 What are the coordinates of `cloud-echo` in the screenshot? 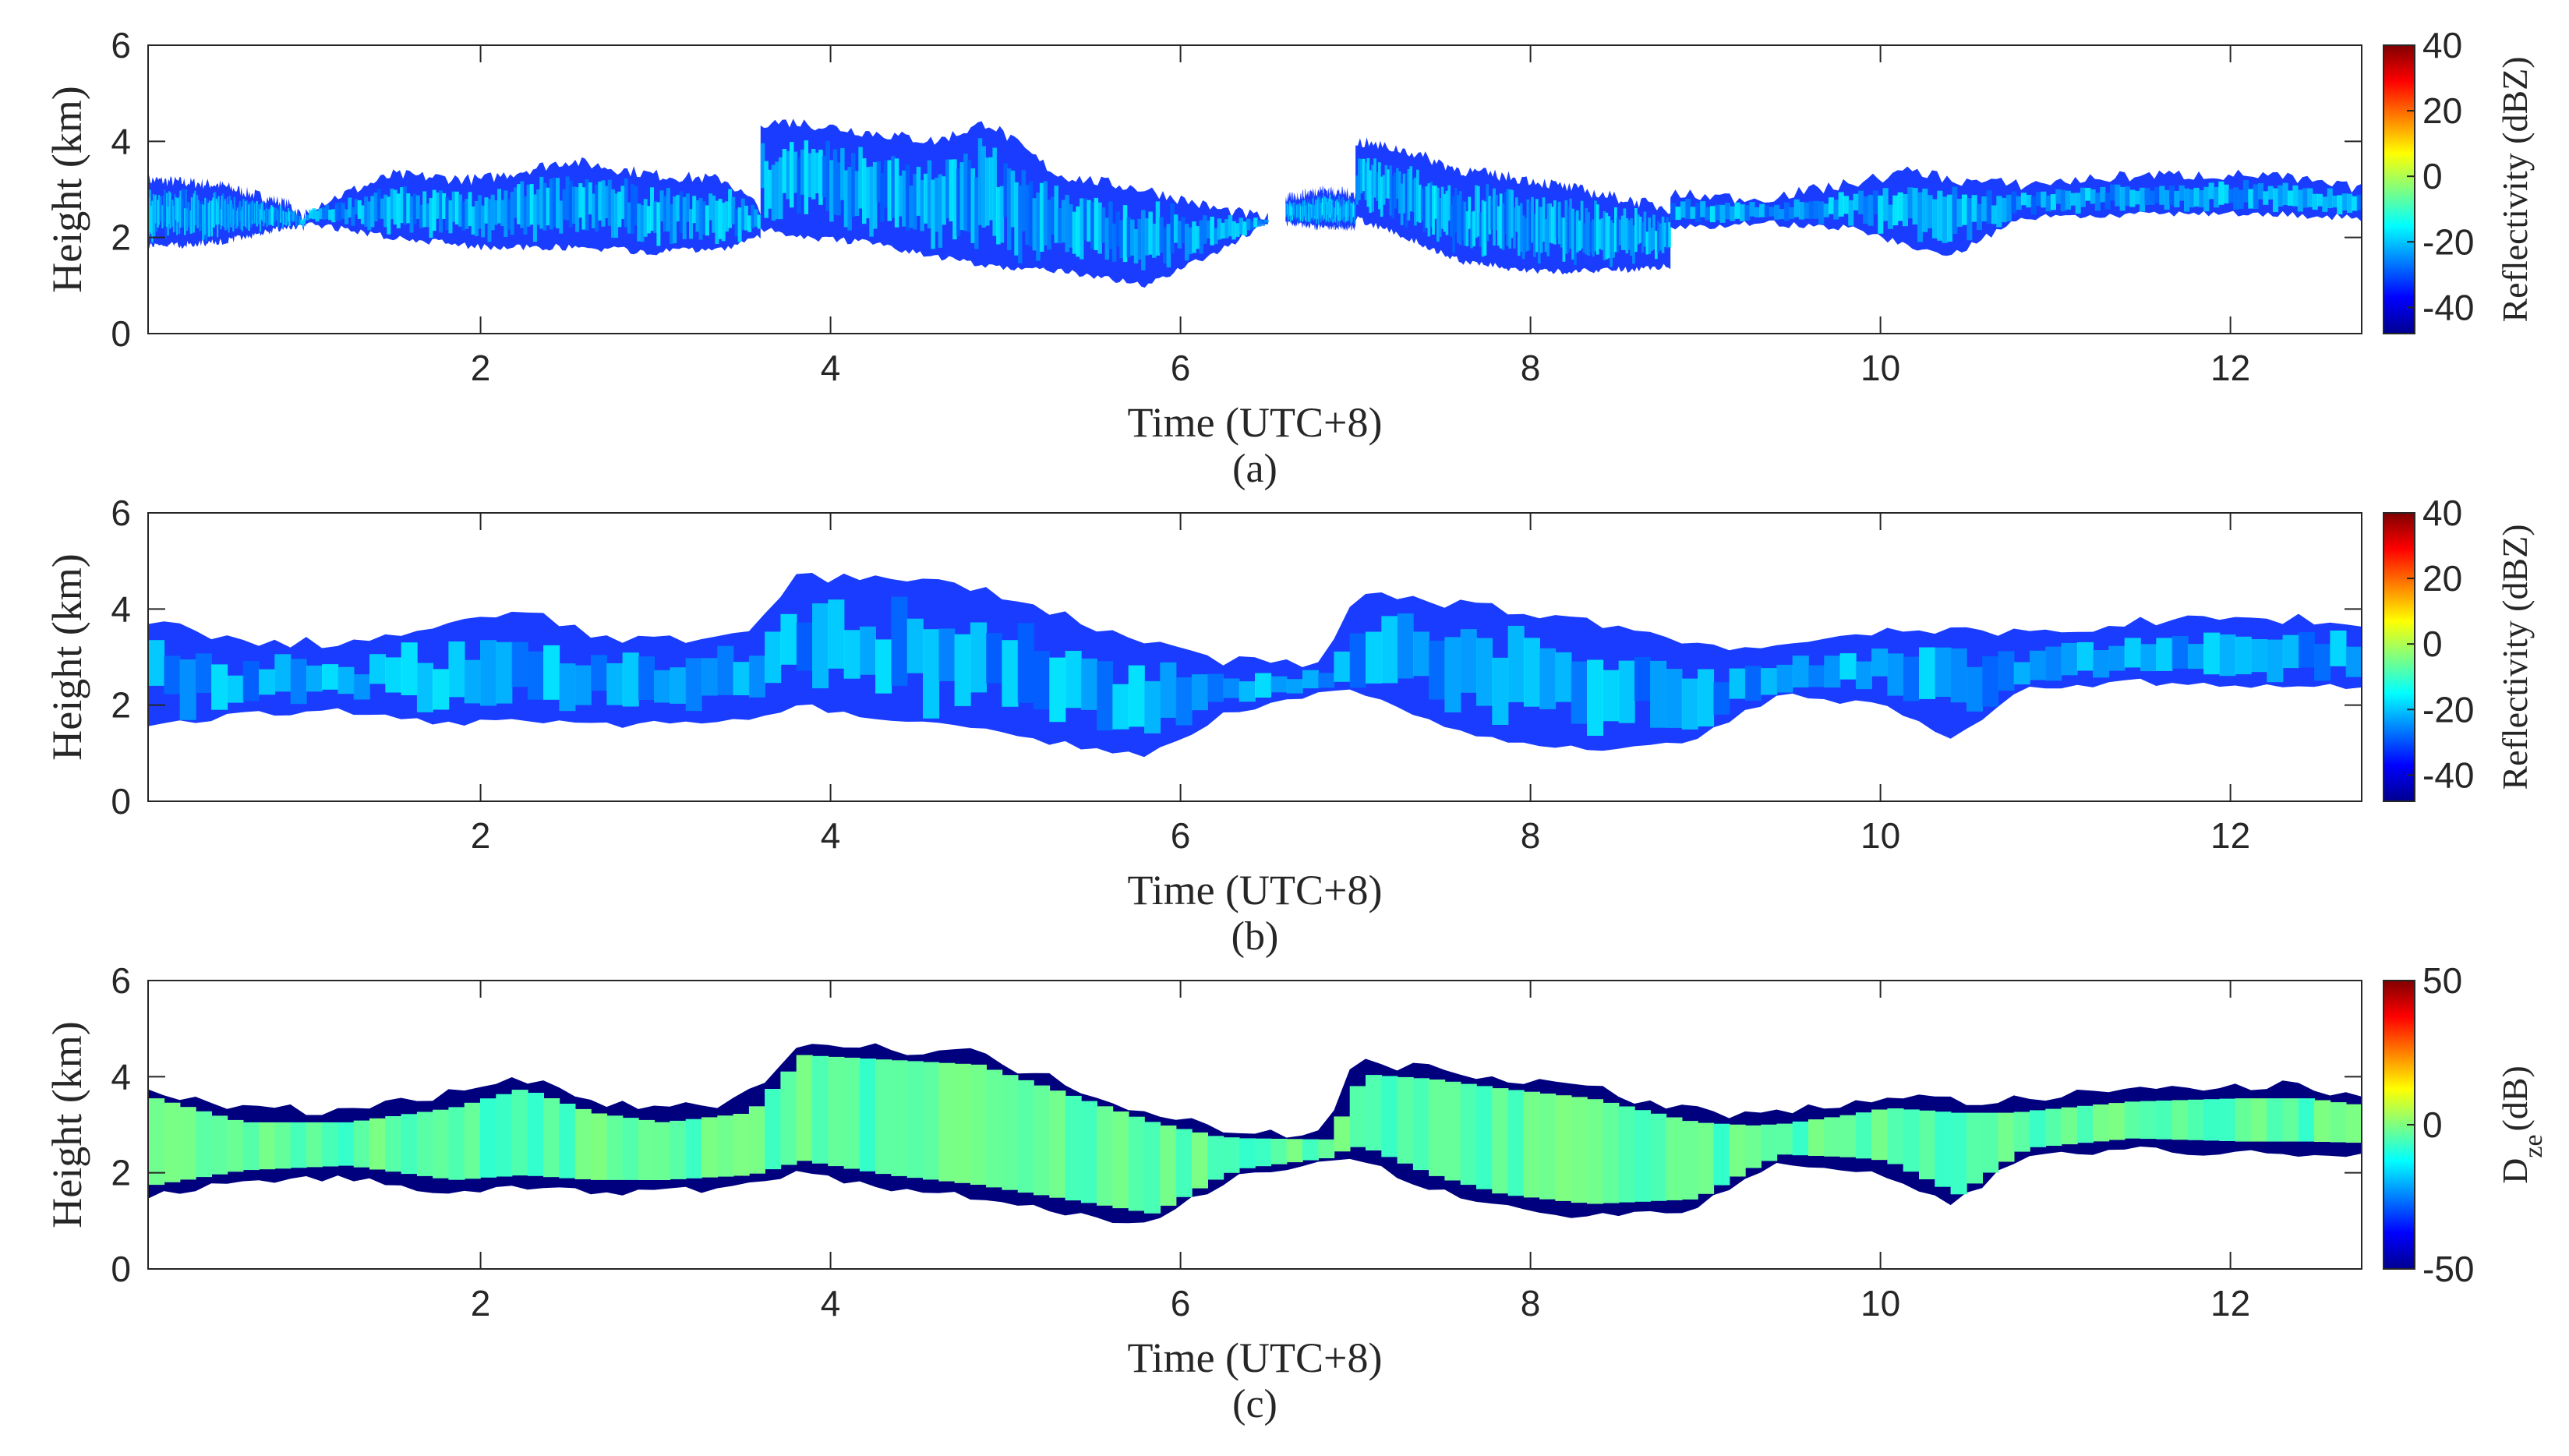 It's located at (2016, 211).